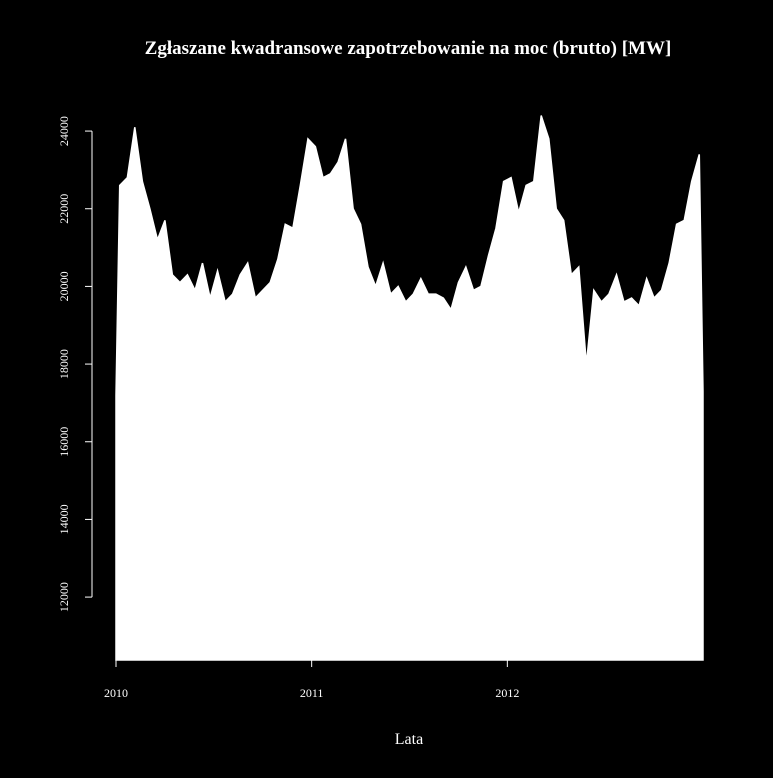 This screenshot has height=778, width=773. Describe the element at coordinates (64, 131) in the screenshot. I see `y-tick-label: 24000` at that location.